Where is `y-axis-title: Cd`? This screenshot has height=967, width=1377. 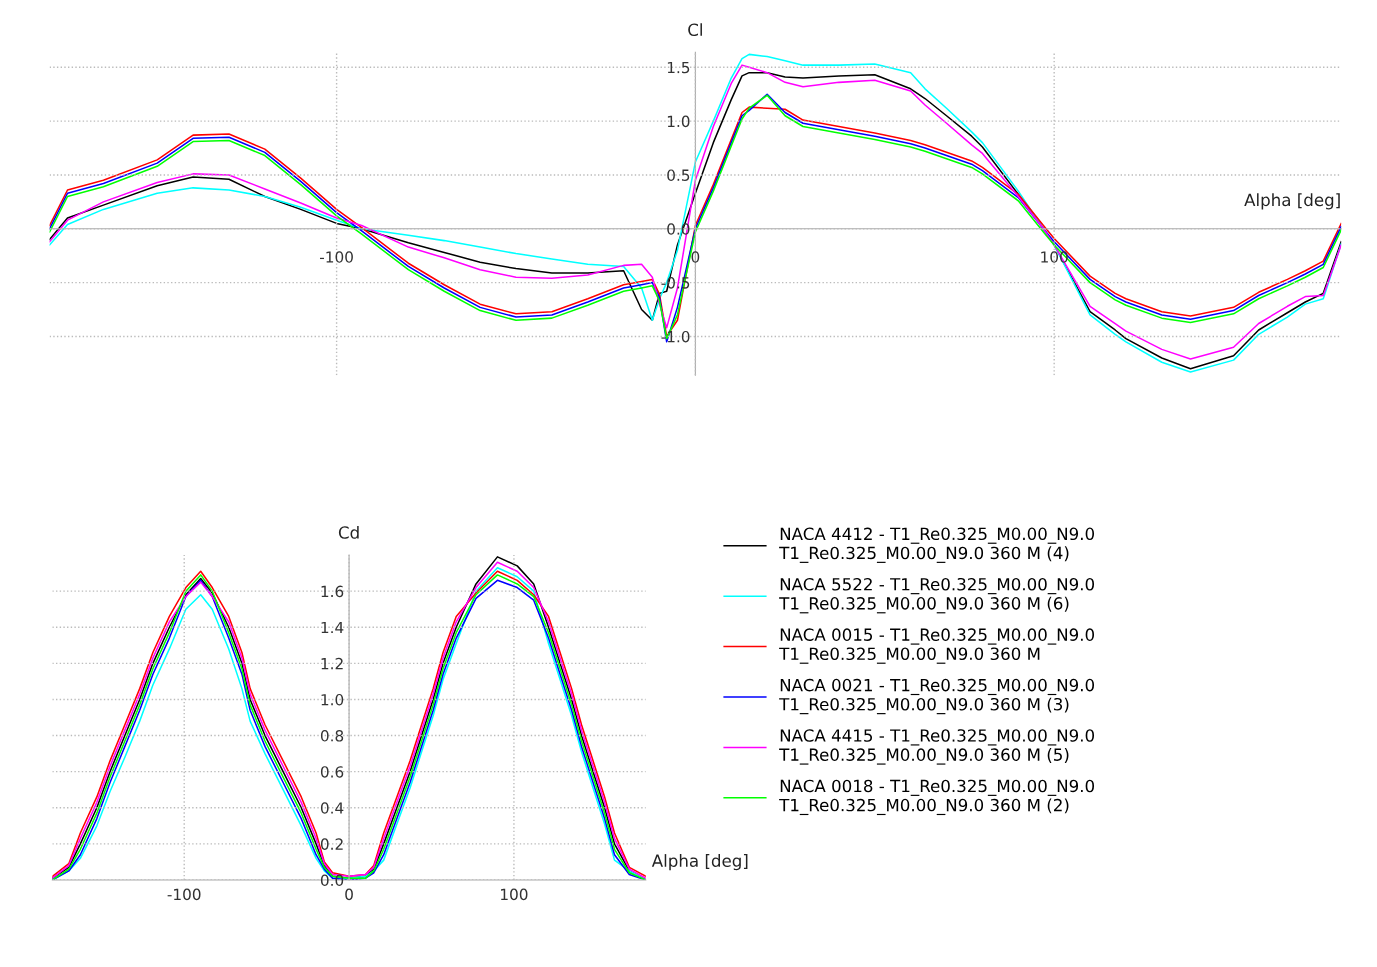 y-axis-title: Cd is located at coordinates (348, 532).